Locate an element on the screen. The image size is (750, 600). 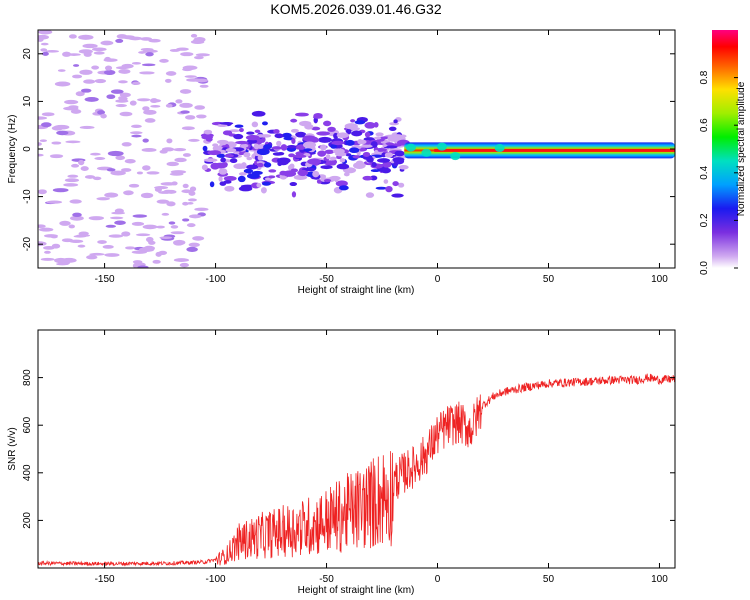
heatmap-x-tick-label: 0 is located at coordinates (438, 279).